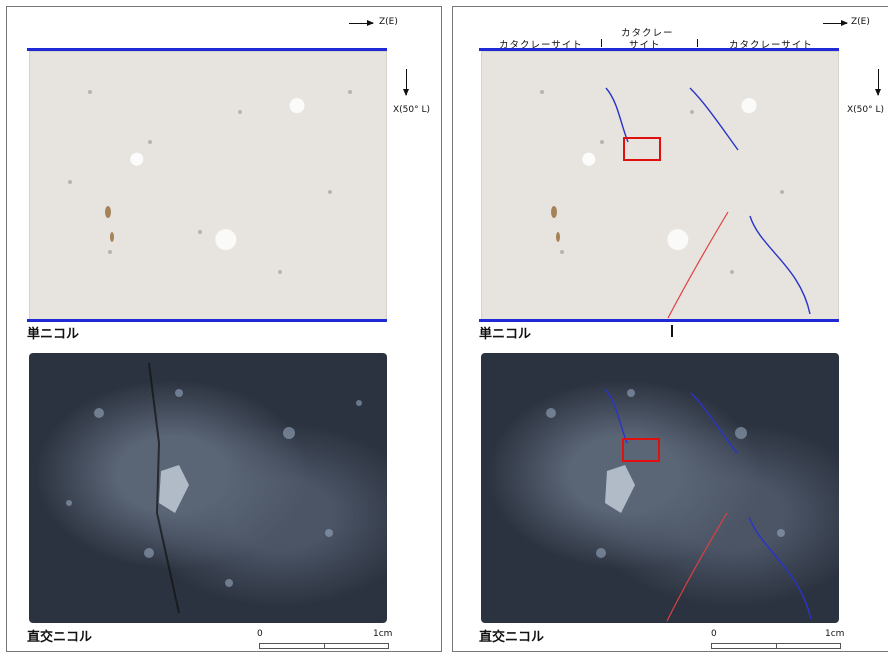 The image size is (888, 654). What do you see at coordinates (601, 43) in the screenshot?
I see `zone-divider-left` at bounding box center [601, 43].